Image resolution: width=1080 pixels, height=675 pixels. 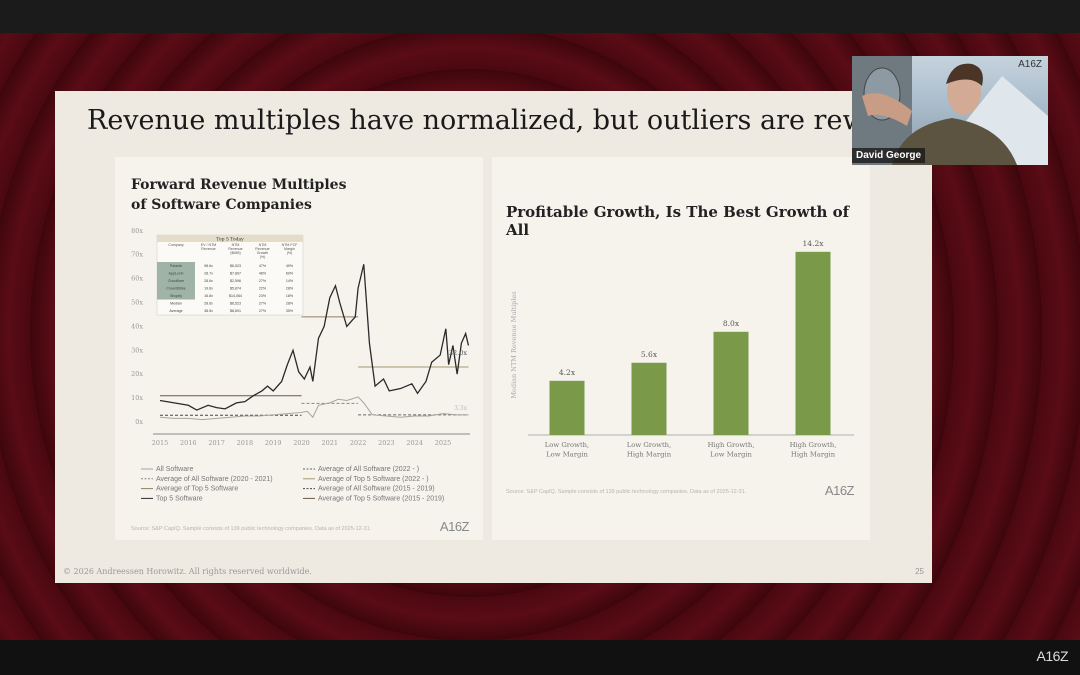 What do you see at coordinates (235, 249) in the screenshot?
I see `inset-table-header: NTM Revenue ($MM)` at bounding box center [235, 249].